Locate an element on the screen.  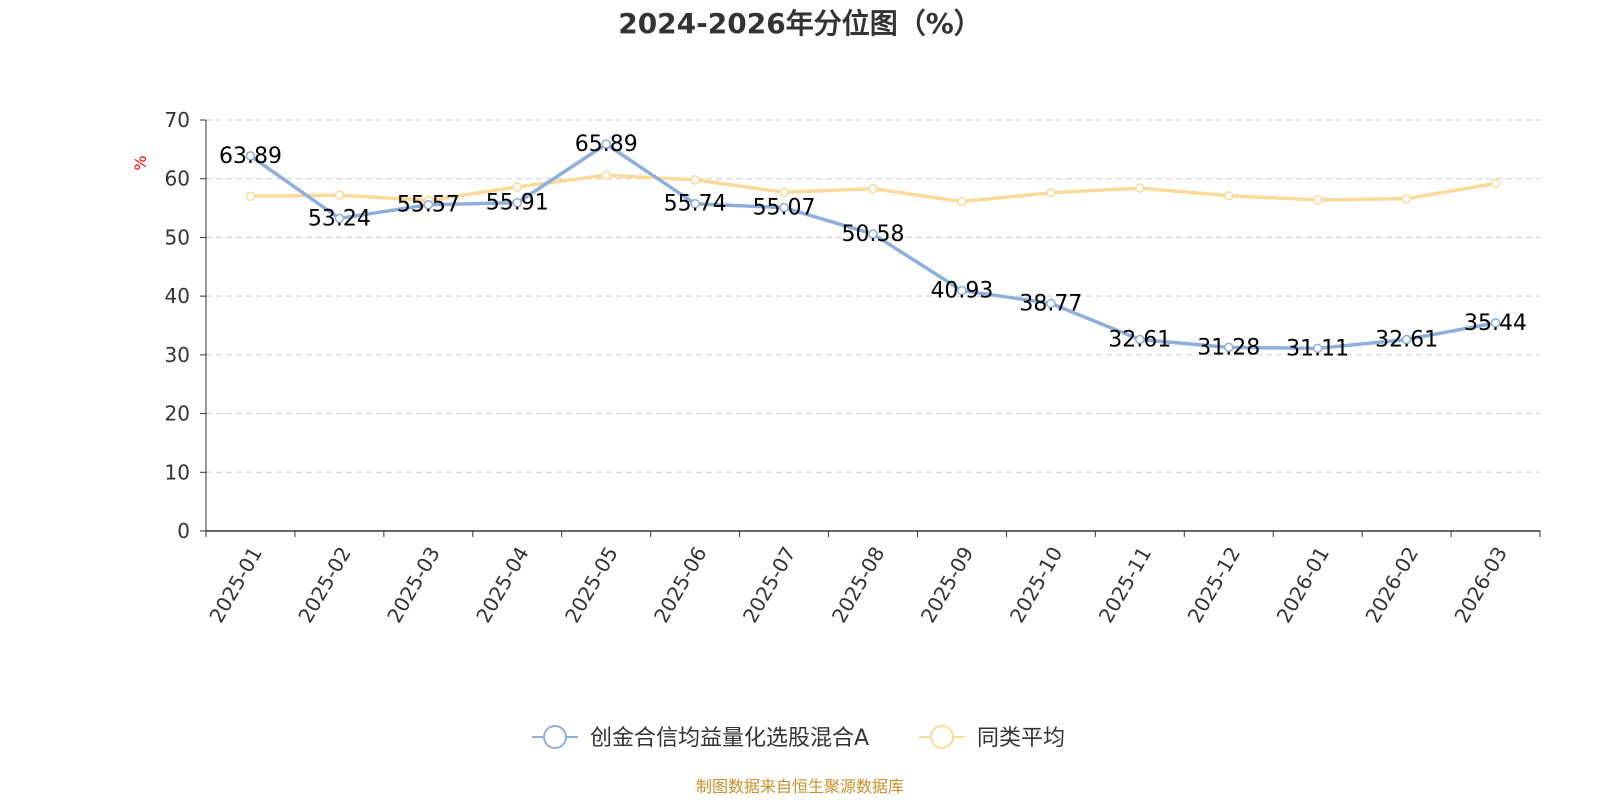
data-label: 40.93 is located at coordinates (961, 291).